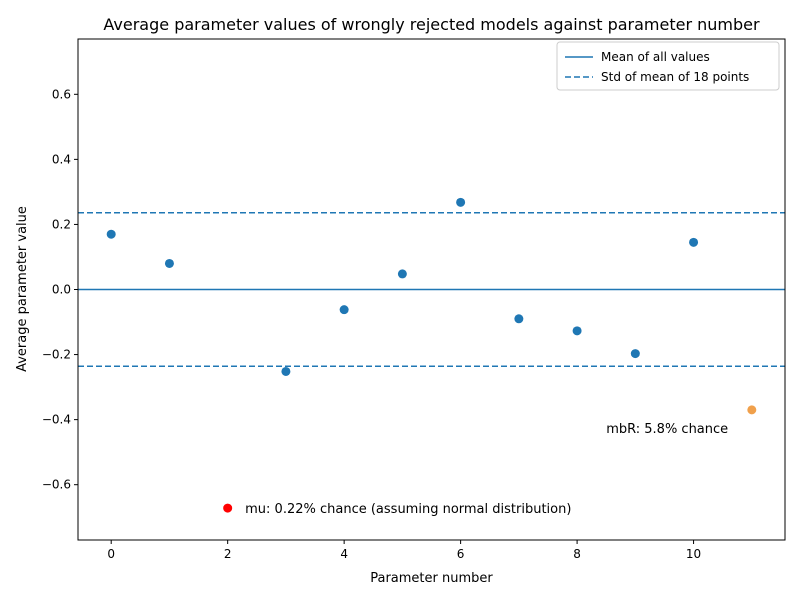 This screenshot has width=800, height=600. I want to click on y-axis-label: Average parameter value, so click(22, 289).